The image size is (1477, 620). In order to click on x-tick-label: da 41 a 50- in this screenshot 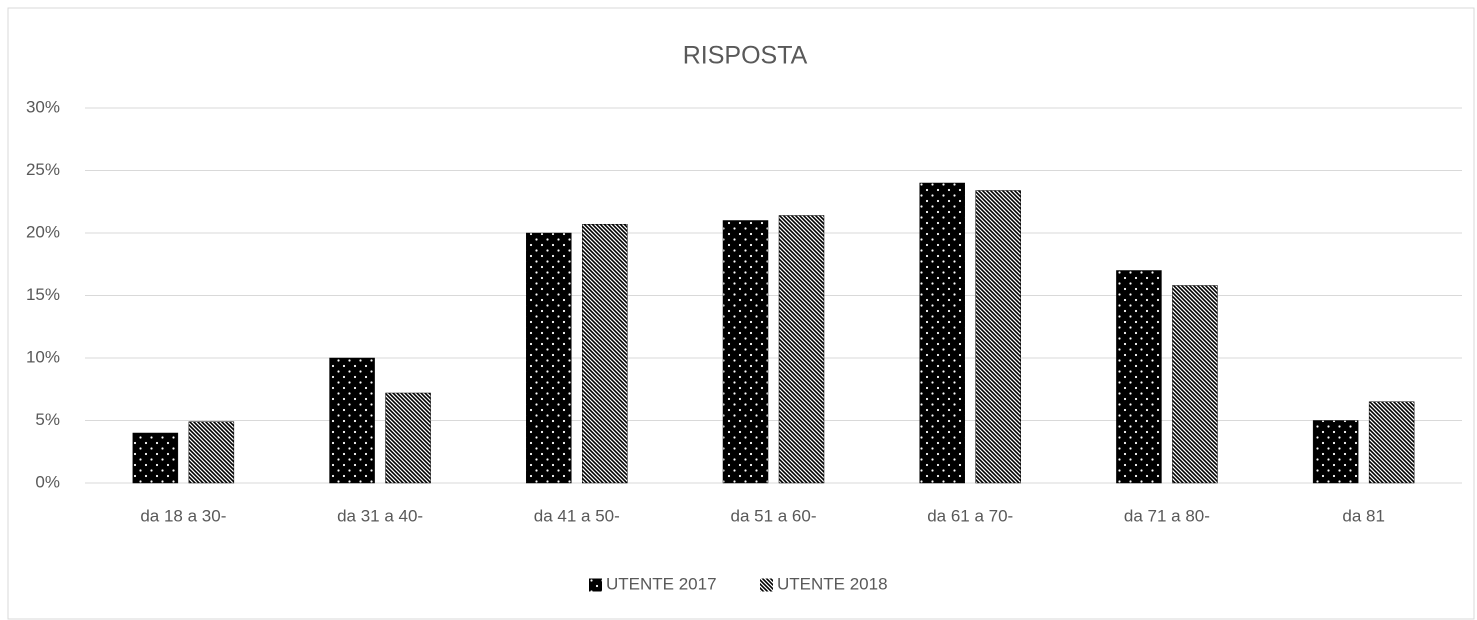, I will do `click(577, 515)`.